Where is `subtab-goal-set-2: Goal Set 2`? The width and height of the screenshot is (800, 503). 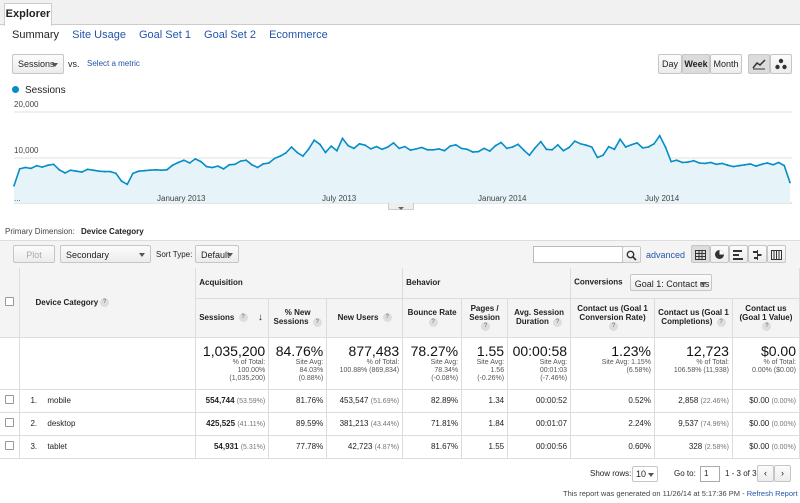 subtab-goal-set-2: Goal Set 2 is located at coordinates (230, 35).